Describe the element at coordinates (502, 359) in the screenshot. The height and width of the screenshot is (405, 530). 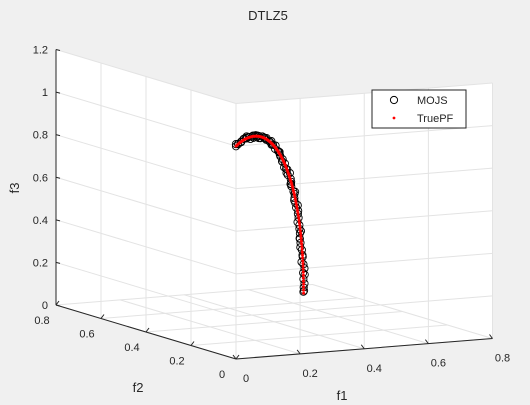
I see `x-tick-label: 0.8` at that location.